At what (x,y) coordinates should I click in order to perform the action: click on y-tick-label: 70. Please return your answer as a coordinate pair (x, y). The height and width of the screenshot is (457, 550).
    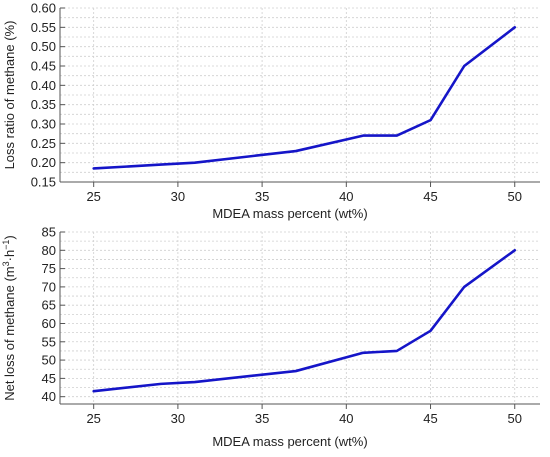
    Looking at the image, I should click on (49, 286).